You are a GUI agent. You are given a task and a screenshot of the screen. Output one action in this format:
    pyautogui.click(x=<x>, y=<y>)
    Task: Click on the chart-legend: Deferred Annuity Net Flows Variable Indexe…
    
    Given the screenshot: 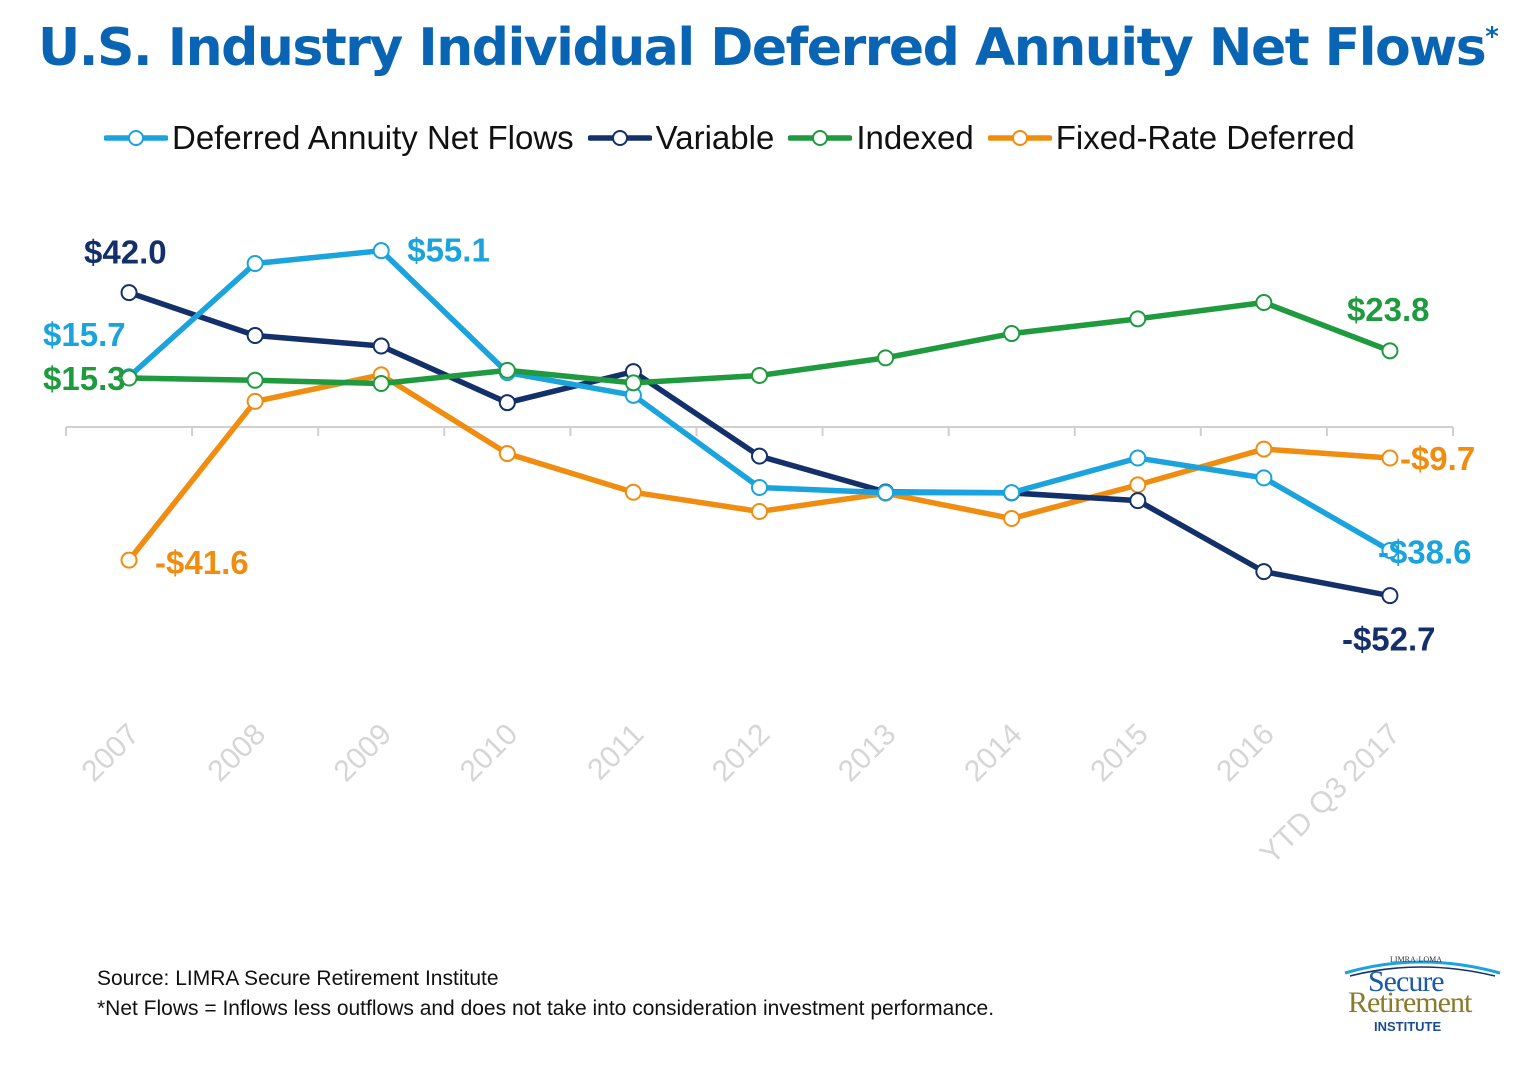 What is the action you would take?
    pyautogui.click(x=736, y=138)
    